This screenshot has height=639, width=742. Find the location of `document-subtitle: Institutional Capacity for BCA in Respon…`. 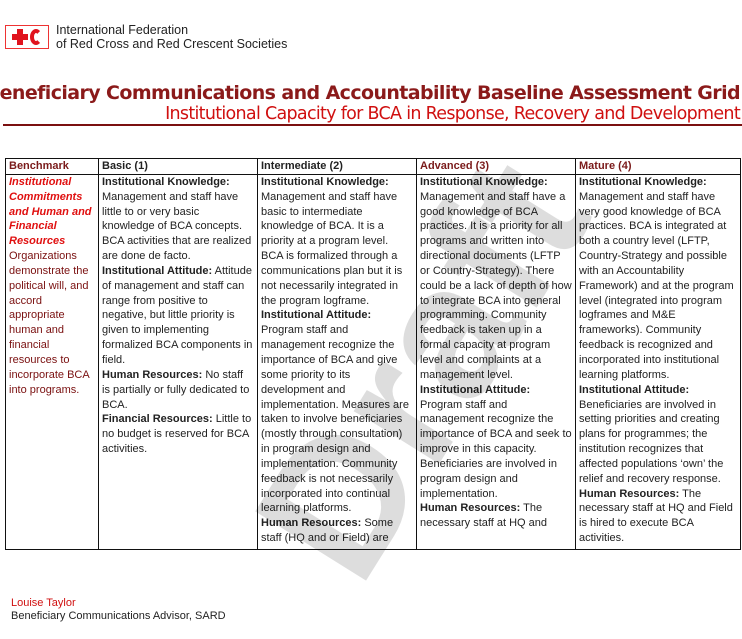

document-subtitle: Institutional Capacity for BCA in Respon… is located at coordinates (453, 114).